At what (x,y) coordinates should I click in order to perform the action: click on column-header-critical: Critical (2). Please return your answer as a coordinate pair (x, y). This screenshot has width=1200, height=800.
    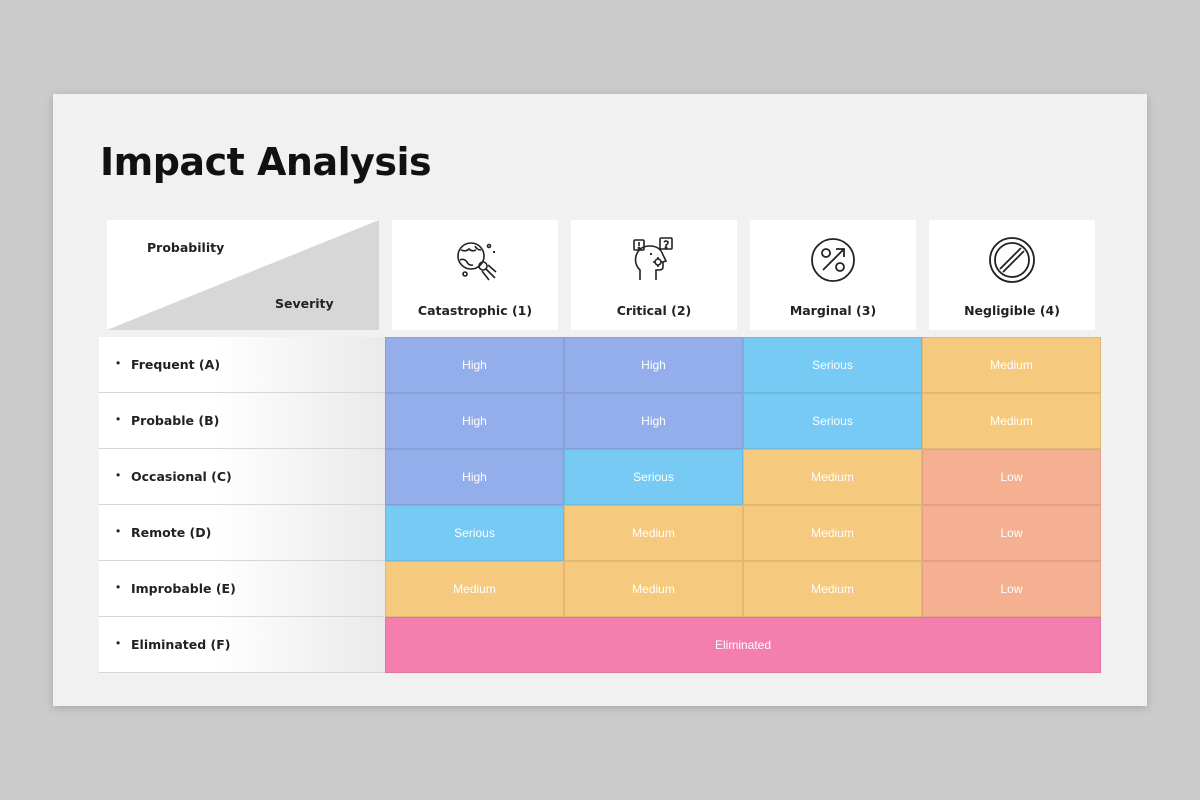
    Looking at the image, I should click on (654, 275).